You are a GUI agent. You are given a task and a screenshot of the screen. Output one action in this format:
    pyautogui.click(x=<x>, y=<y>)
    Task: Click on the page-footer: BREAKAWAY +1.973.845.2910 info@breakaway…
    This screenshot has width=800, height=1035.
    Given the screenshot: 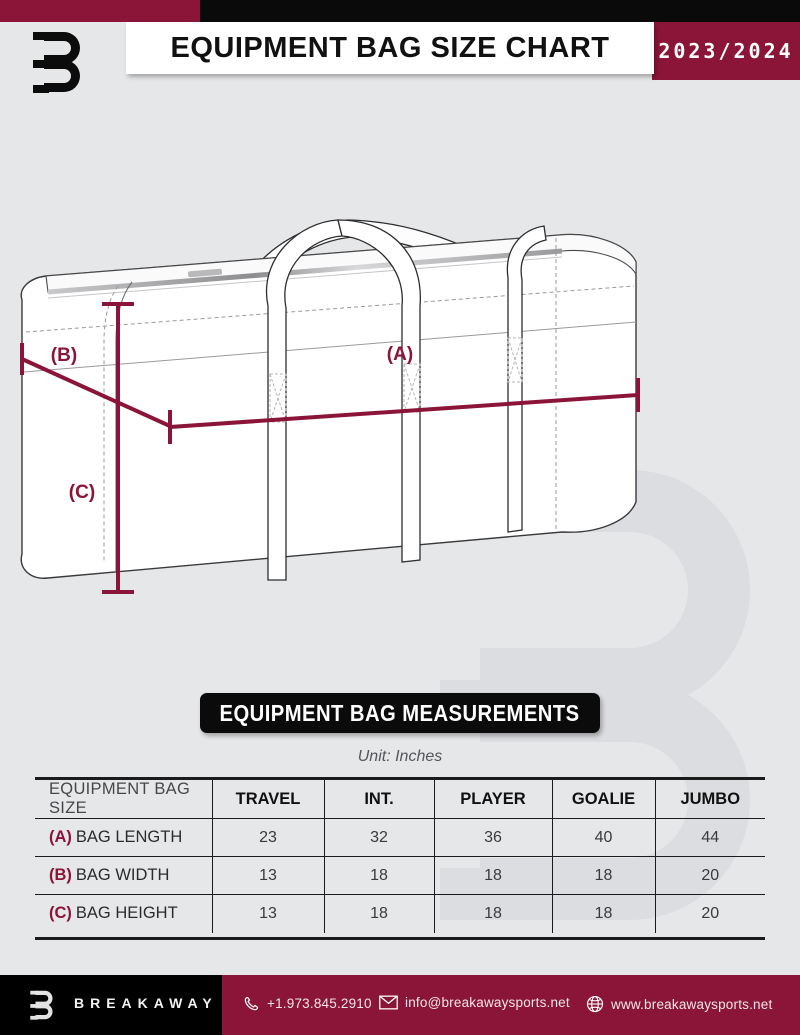 What is the action you would take?
    pyautogui.click(x=400, y=1005)
    